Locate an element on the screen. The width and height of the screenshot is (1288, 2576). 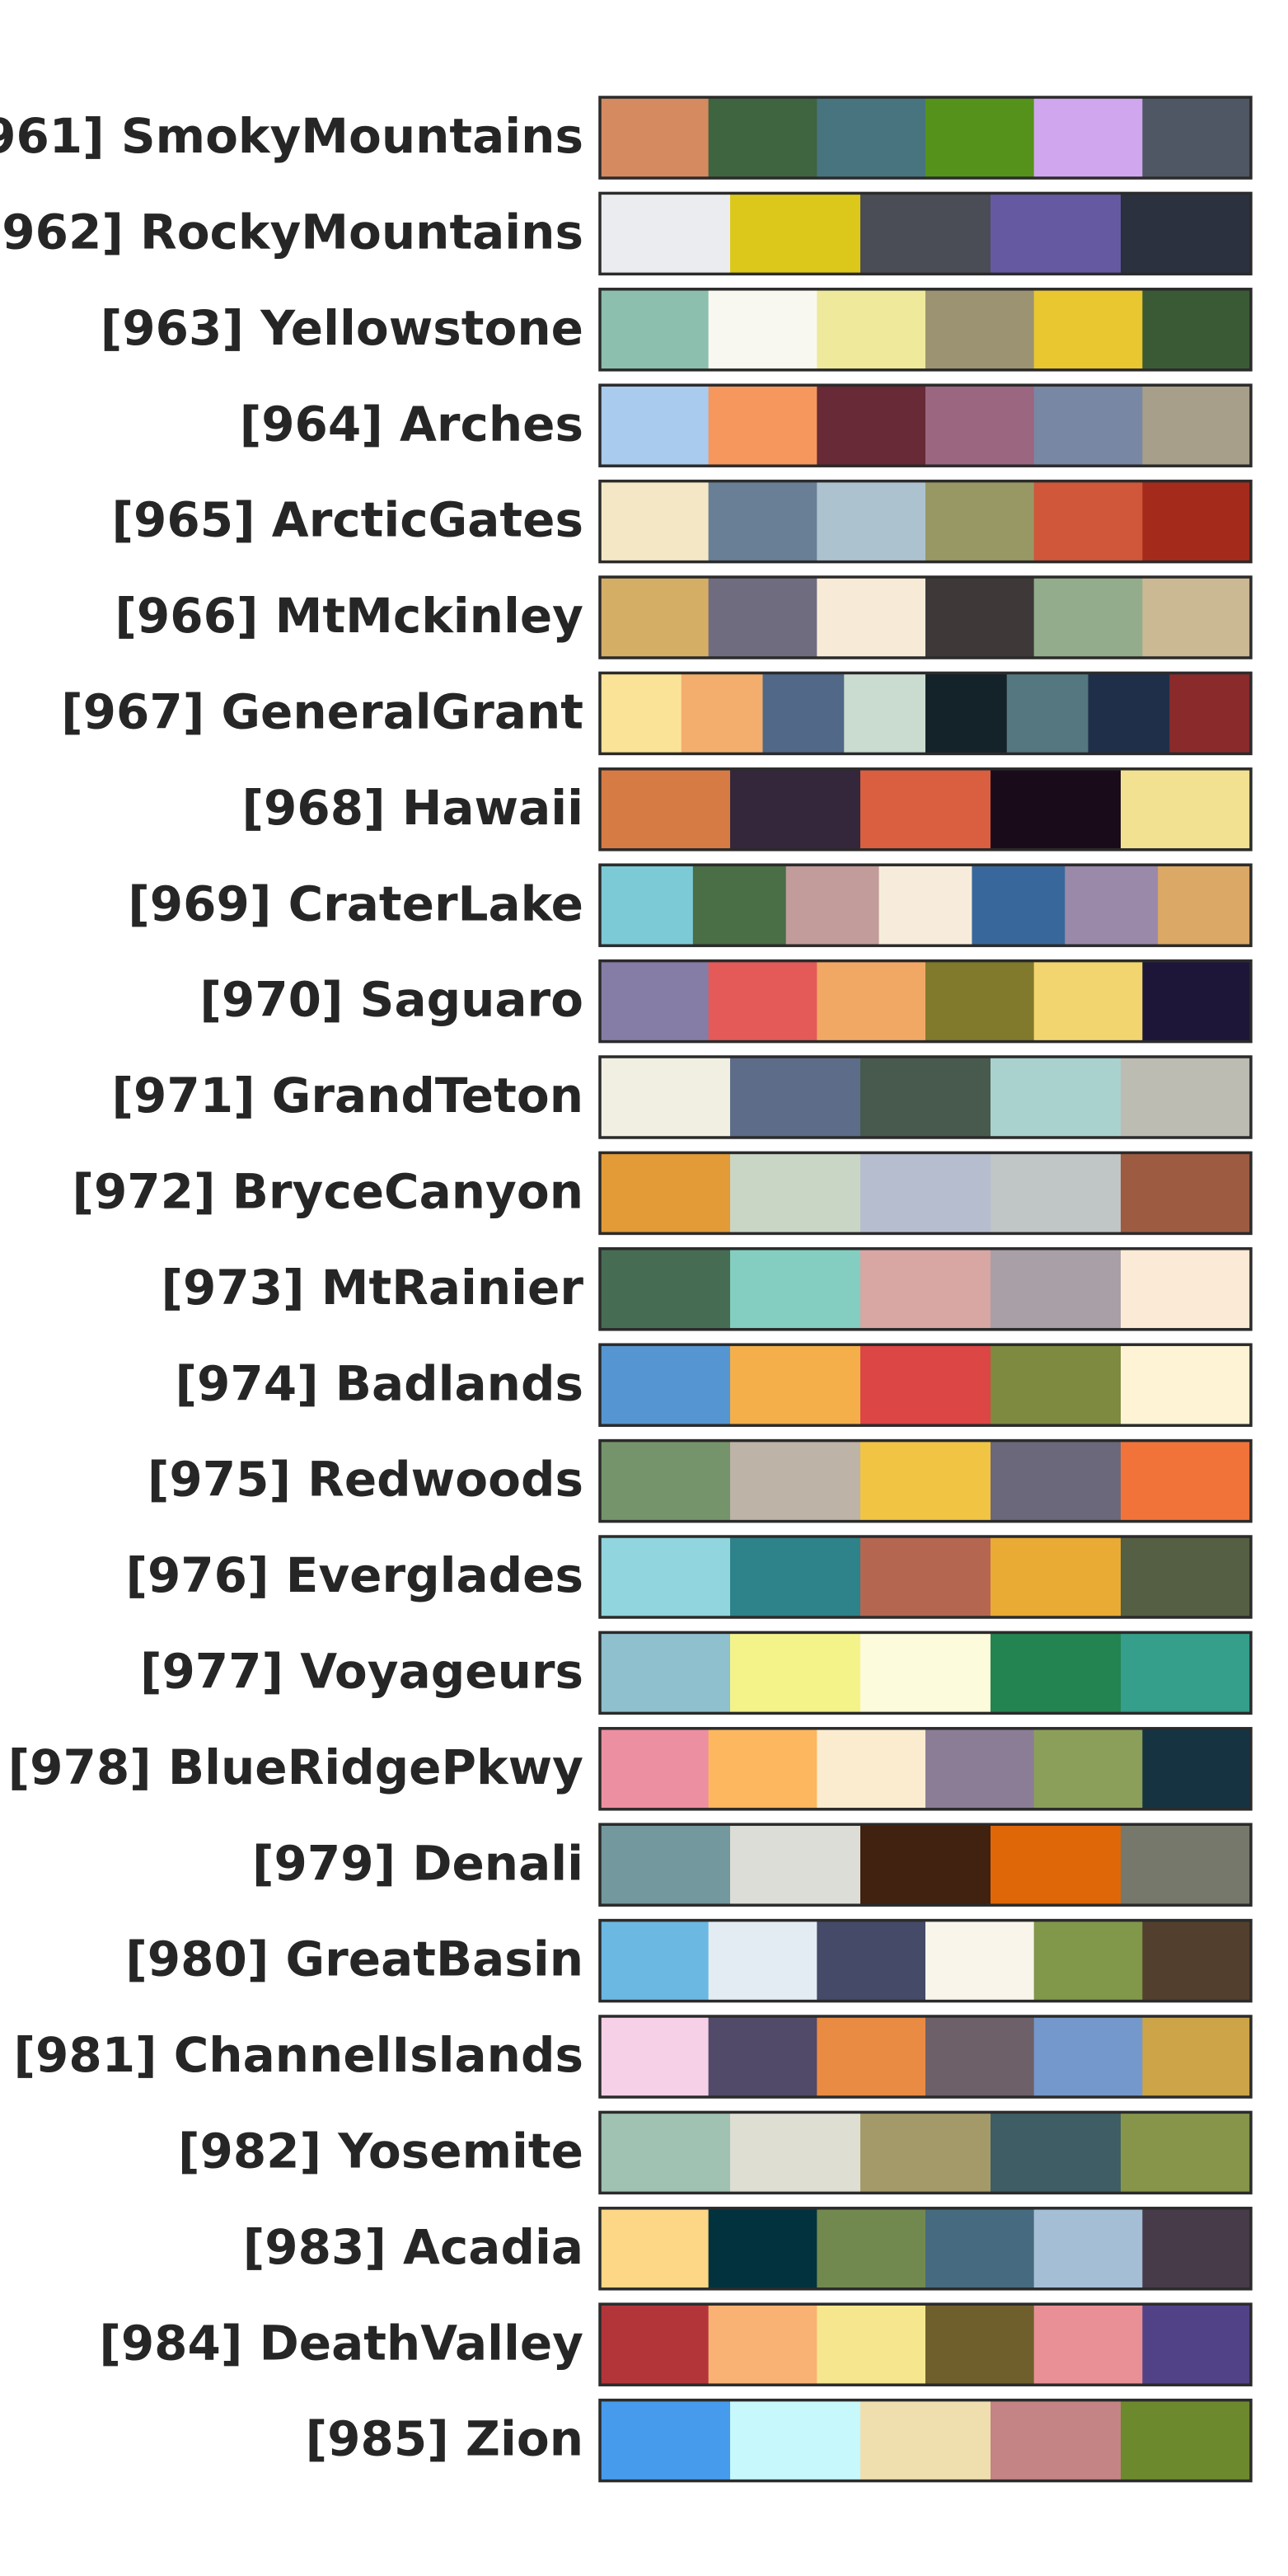
palette-label: [961] SmokyMountains is located at coordinates (291, 136).